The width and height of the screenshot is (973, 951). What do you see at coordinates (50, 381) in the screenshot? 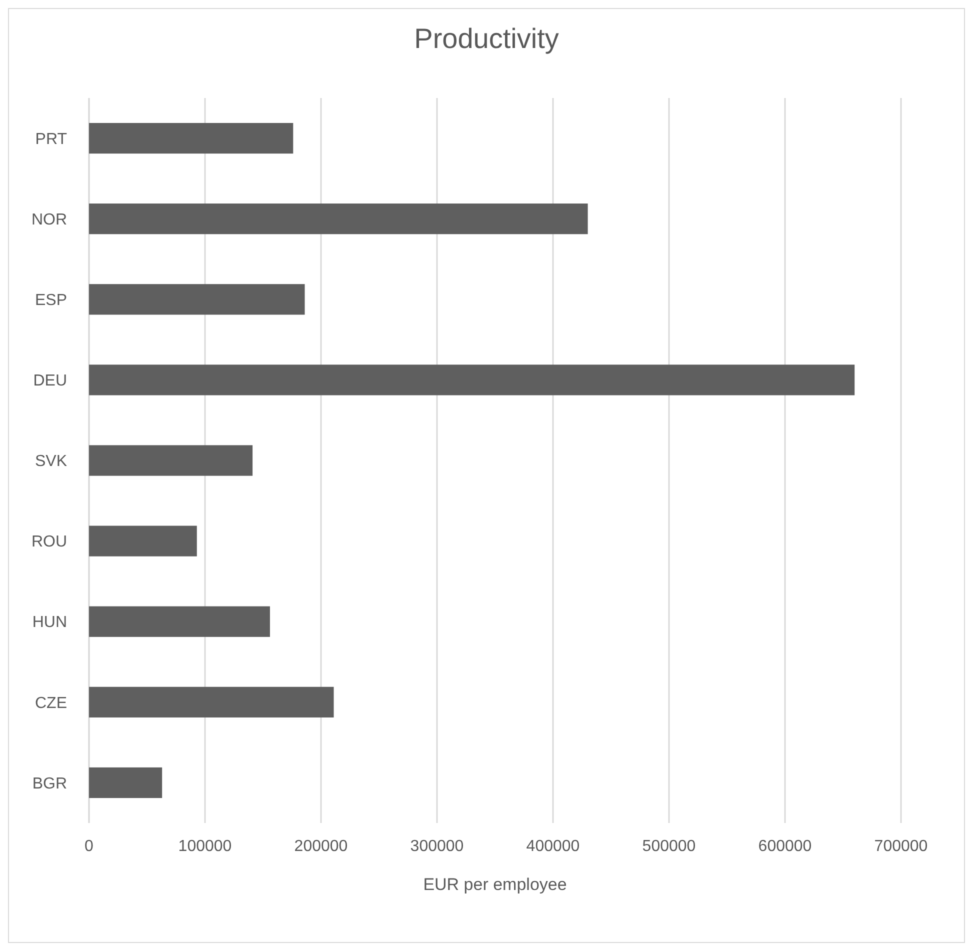
I see `y-tick-label: DEU` at bounding box center [50, 381].